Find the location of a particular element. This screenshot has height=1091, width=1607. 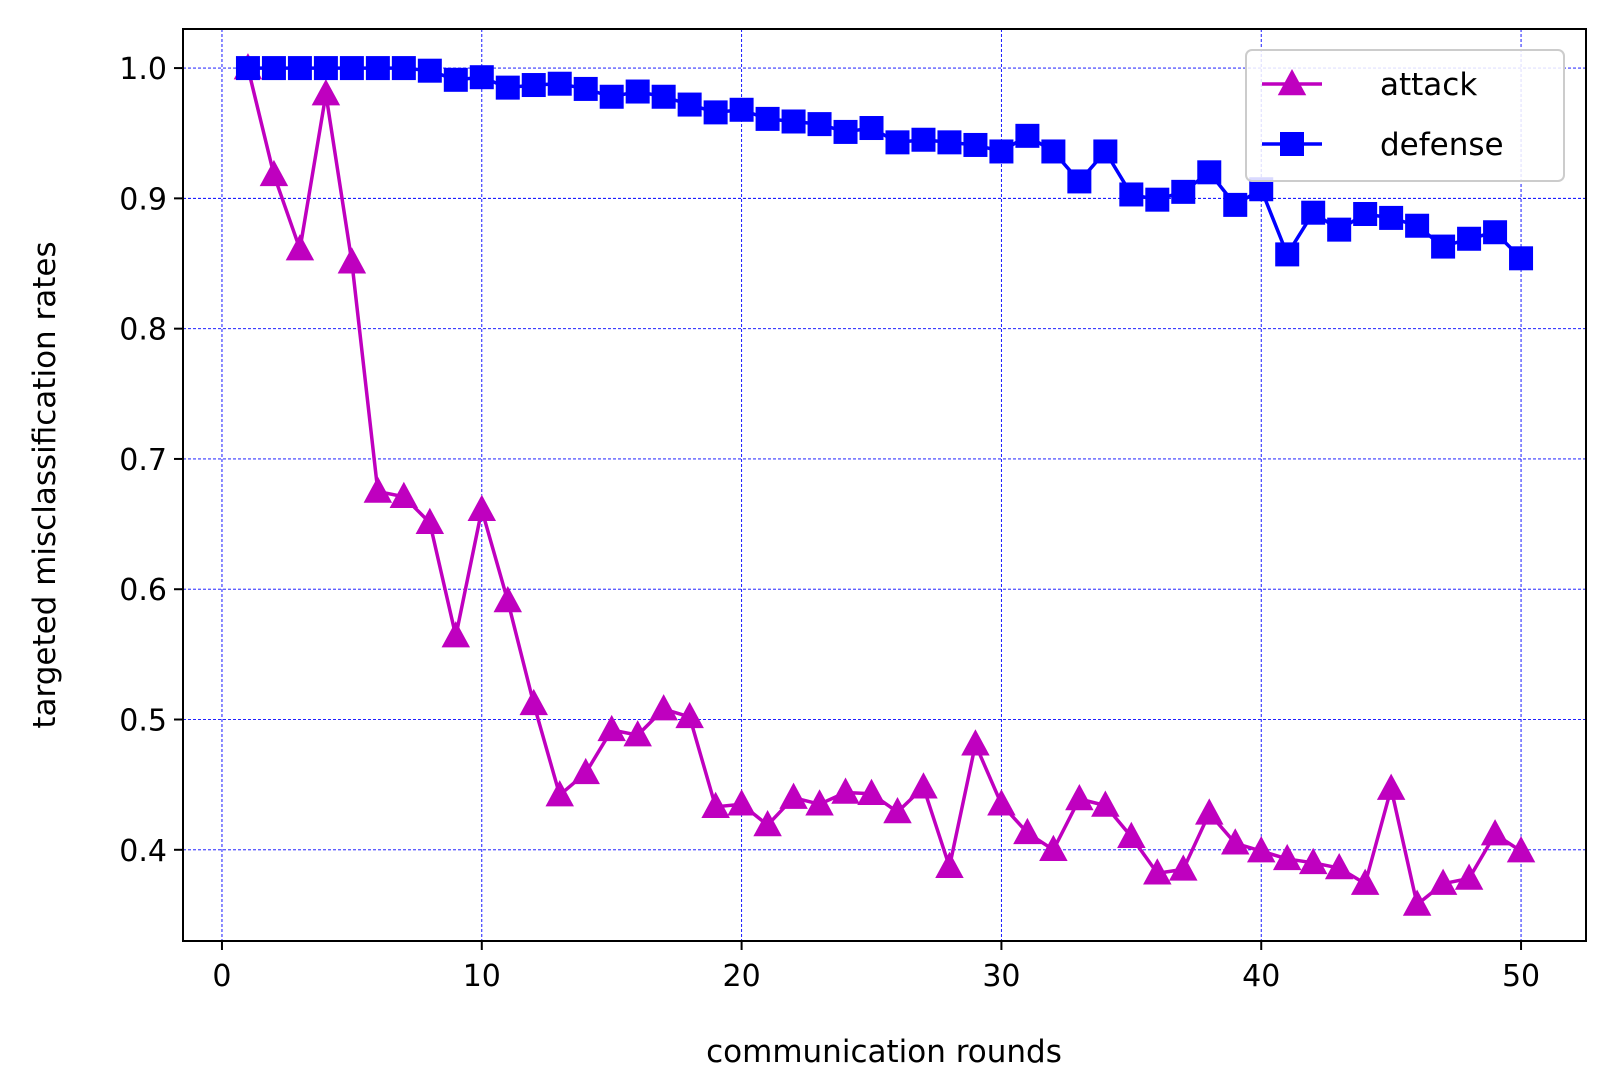

y-tick-label-5: 0.9 is located at coordinates (143, 199).